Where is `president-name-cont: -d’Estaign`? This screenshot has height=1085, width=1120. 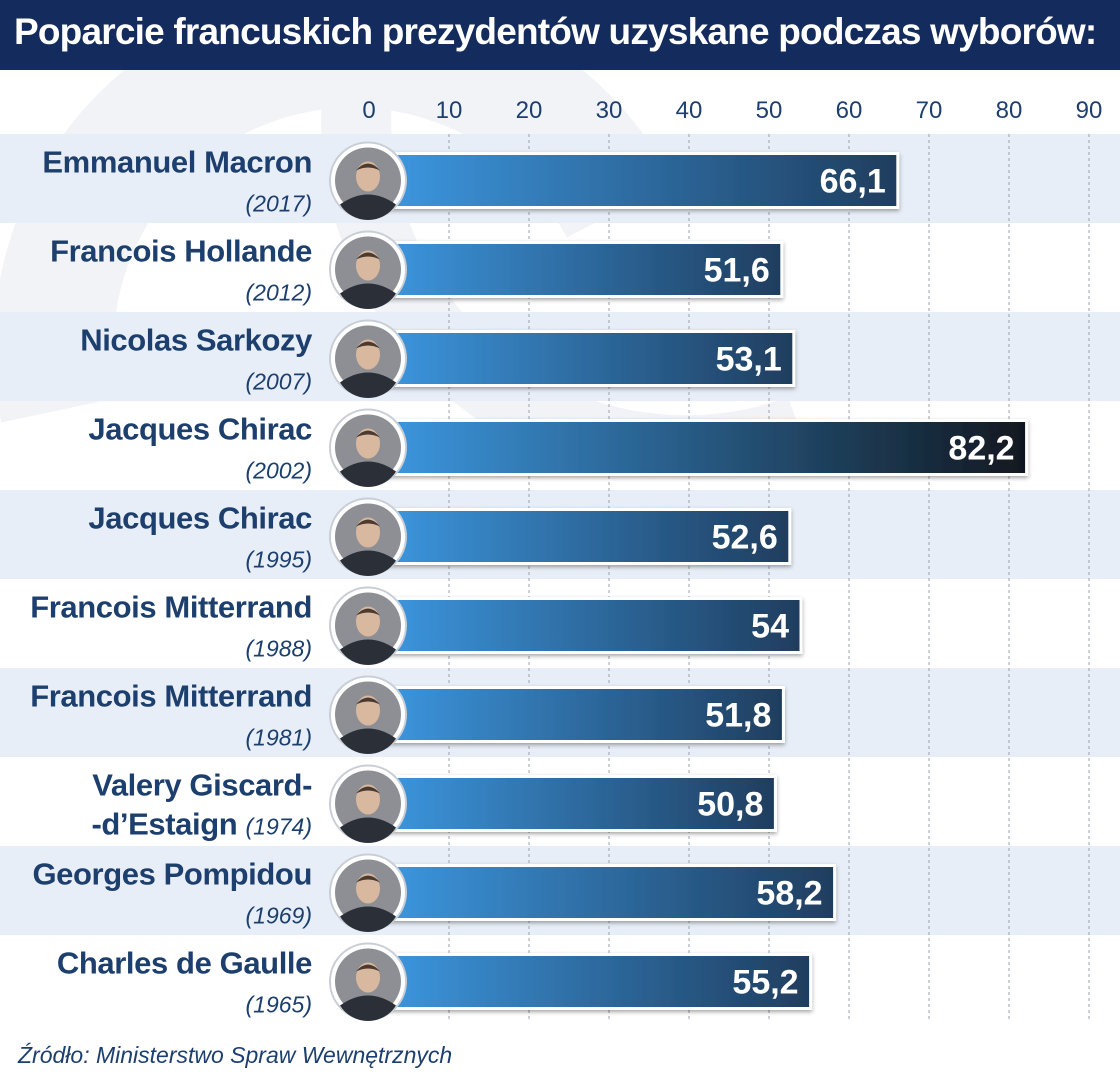
president-name-cont: -d’Estaign is located at coordinates (168, 824).